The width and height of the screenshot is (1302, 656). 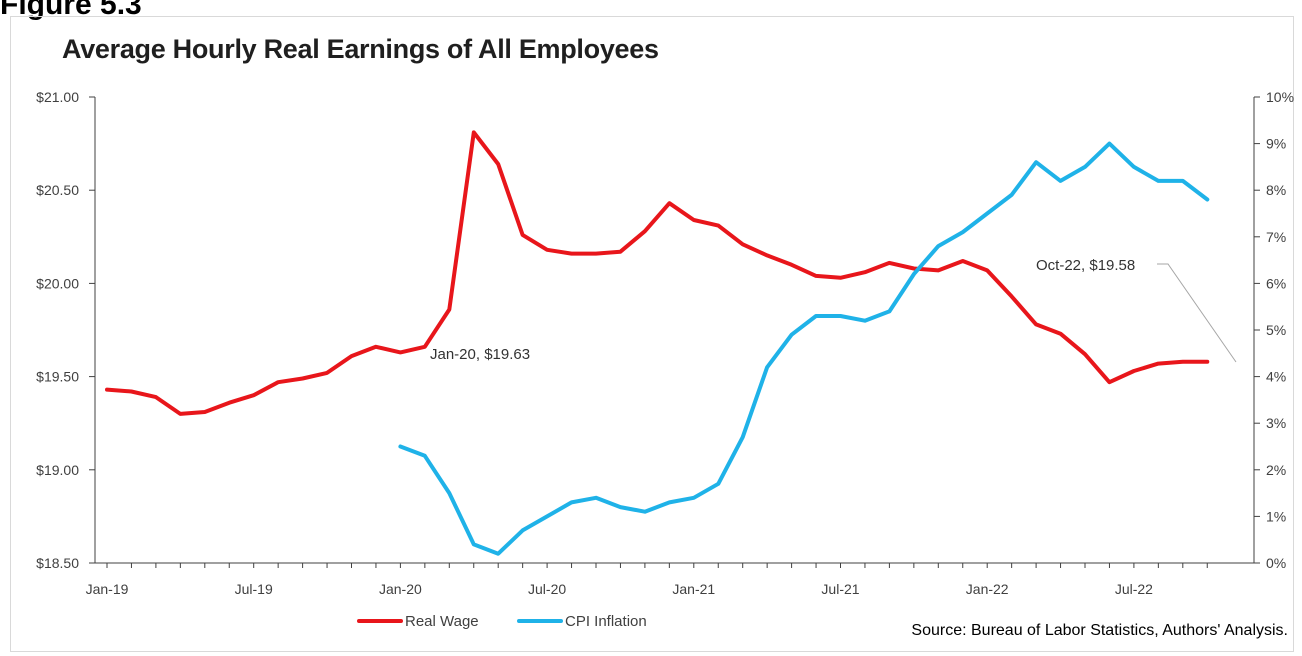 I want to click on figure-heading: Figure 5.3, so click(x=71, y=10).